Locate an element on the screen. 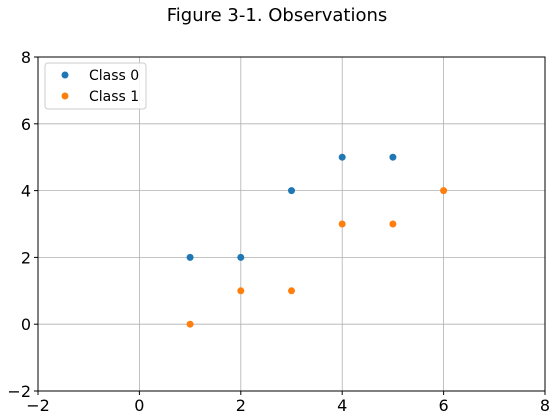 The width and height of the screenshot is (555, 420). x-tick-label: −2 is located at coordinates (38, 405).